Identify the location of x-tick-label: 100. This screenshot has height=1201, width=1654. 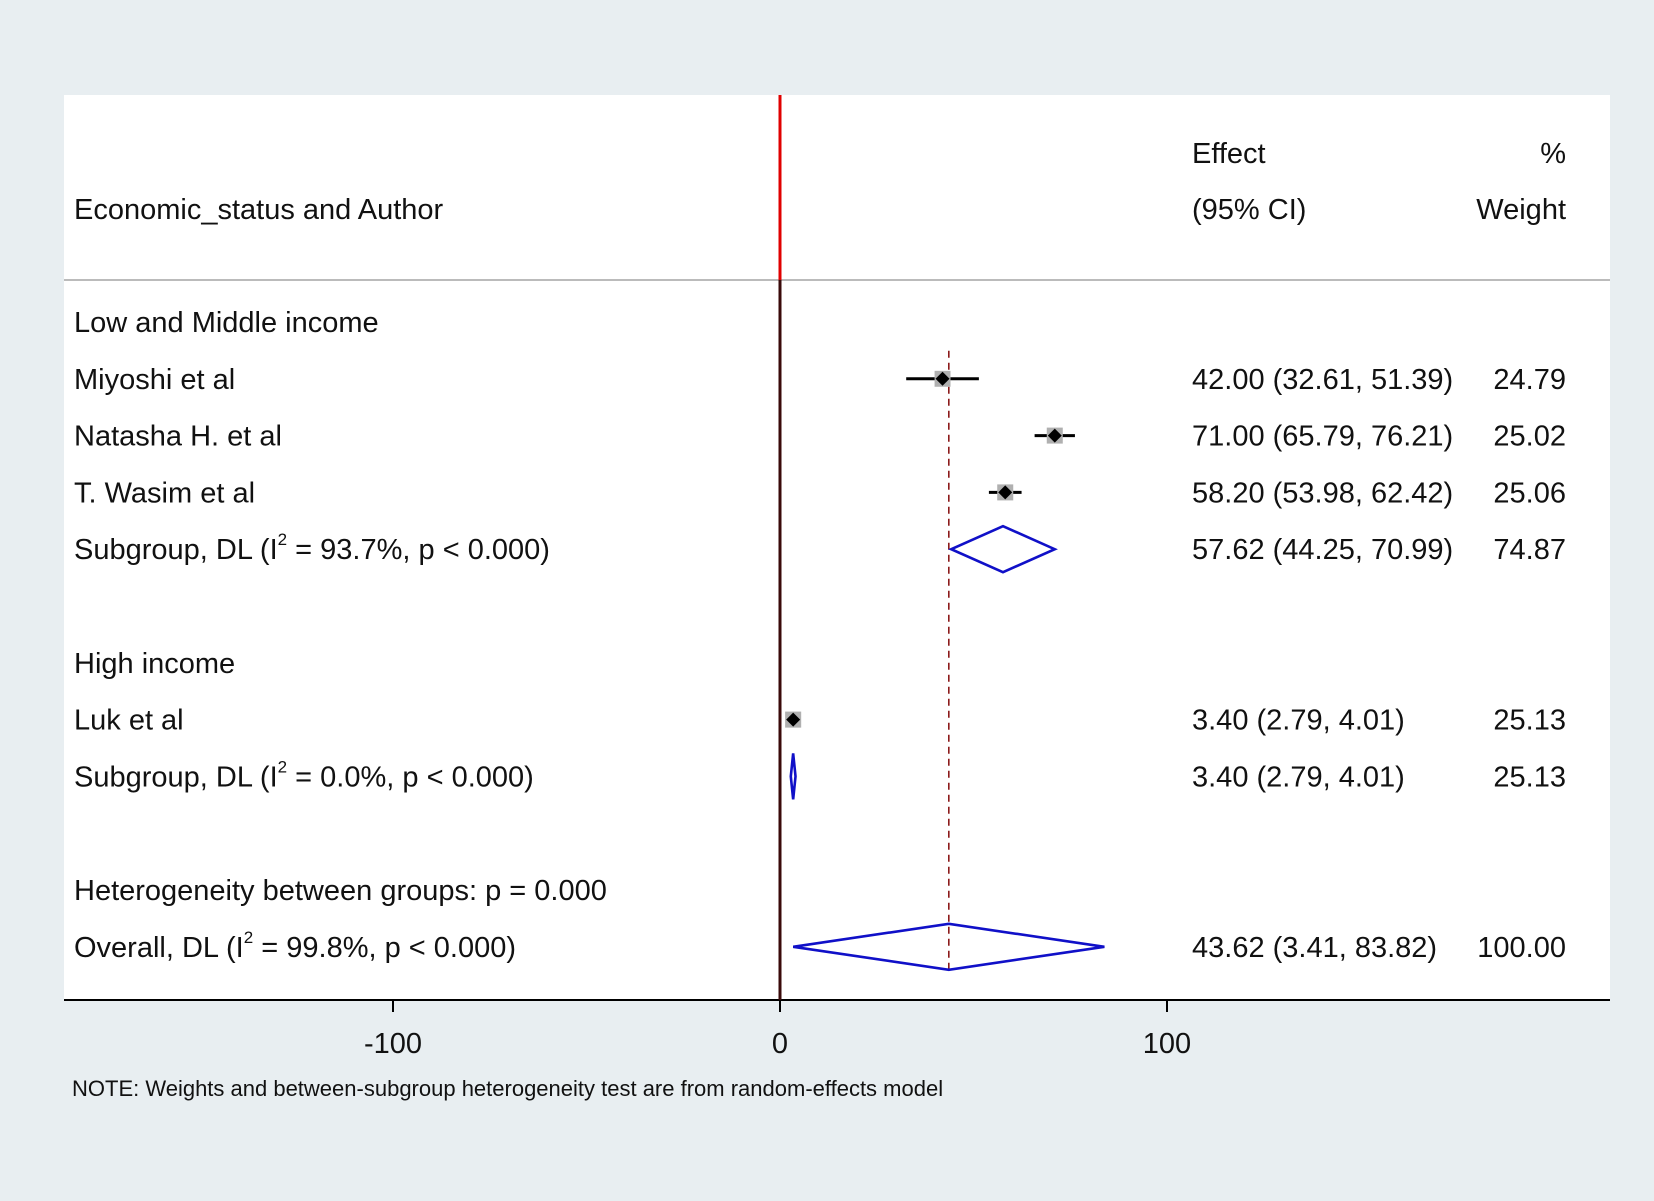
(1167, 1044).